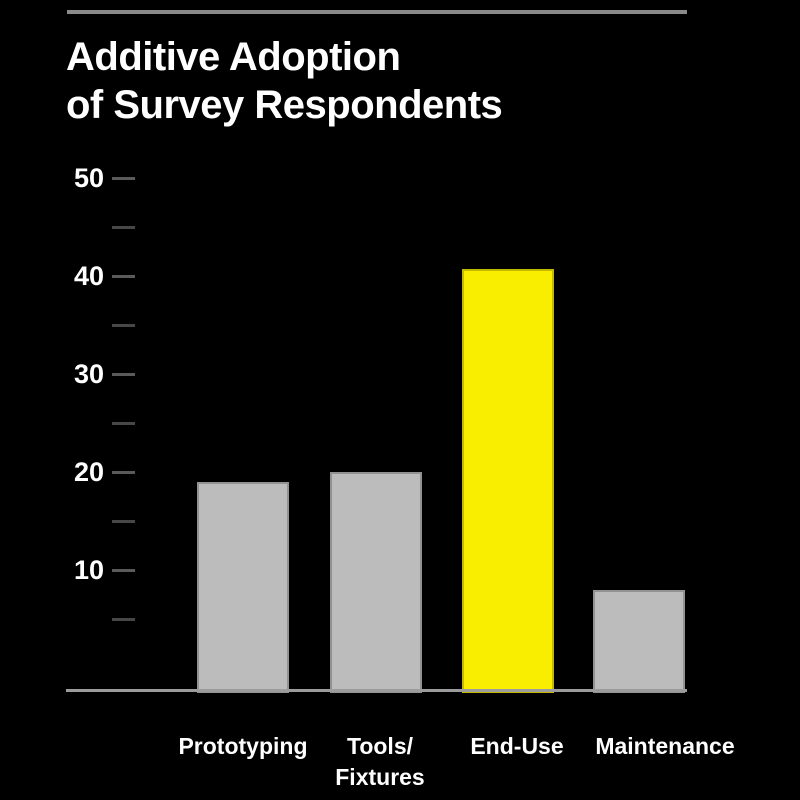 This screenshot has width=800, height=800. What do you see at coordinates (88, 374) in the screenshot?
I see `y-tick-label-30: 30` at bounding box center [88, 374].